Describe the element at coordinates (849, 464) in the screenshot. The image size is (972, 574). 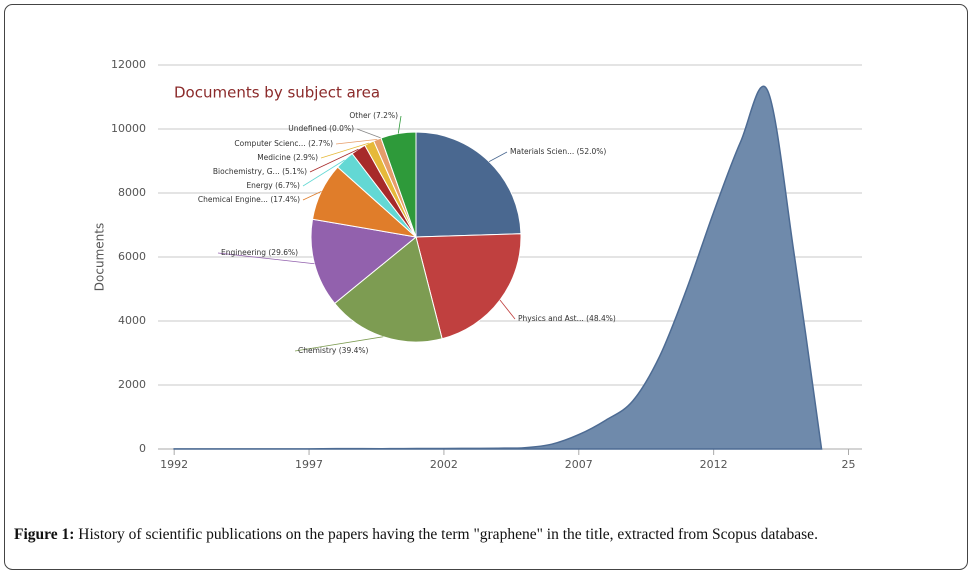
I see `x-tick-label: 25` at that location.